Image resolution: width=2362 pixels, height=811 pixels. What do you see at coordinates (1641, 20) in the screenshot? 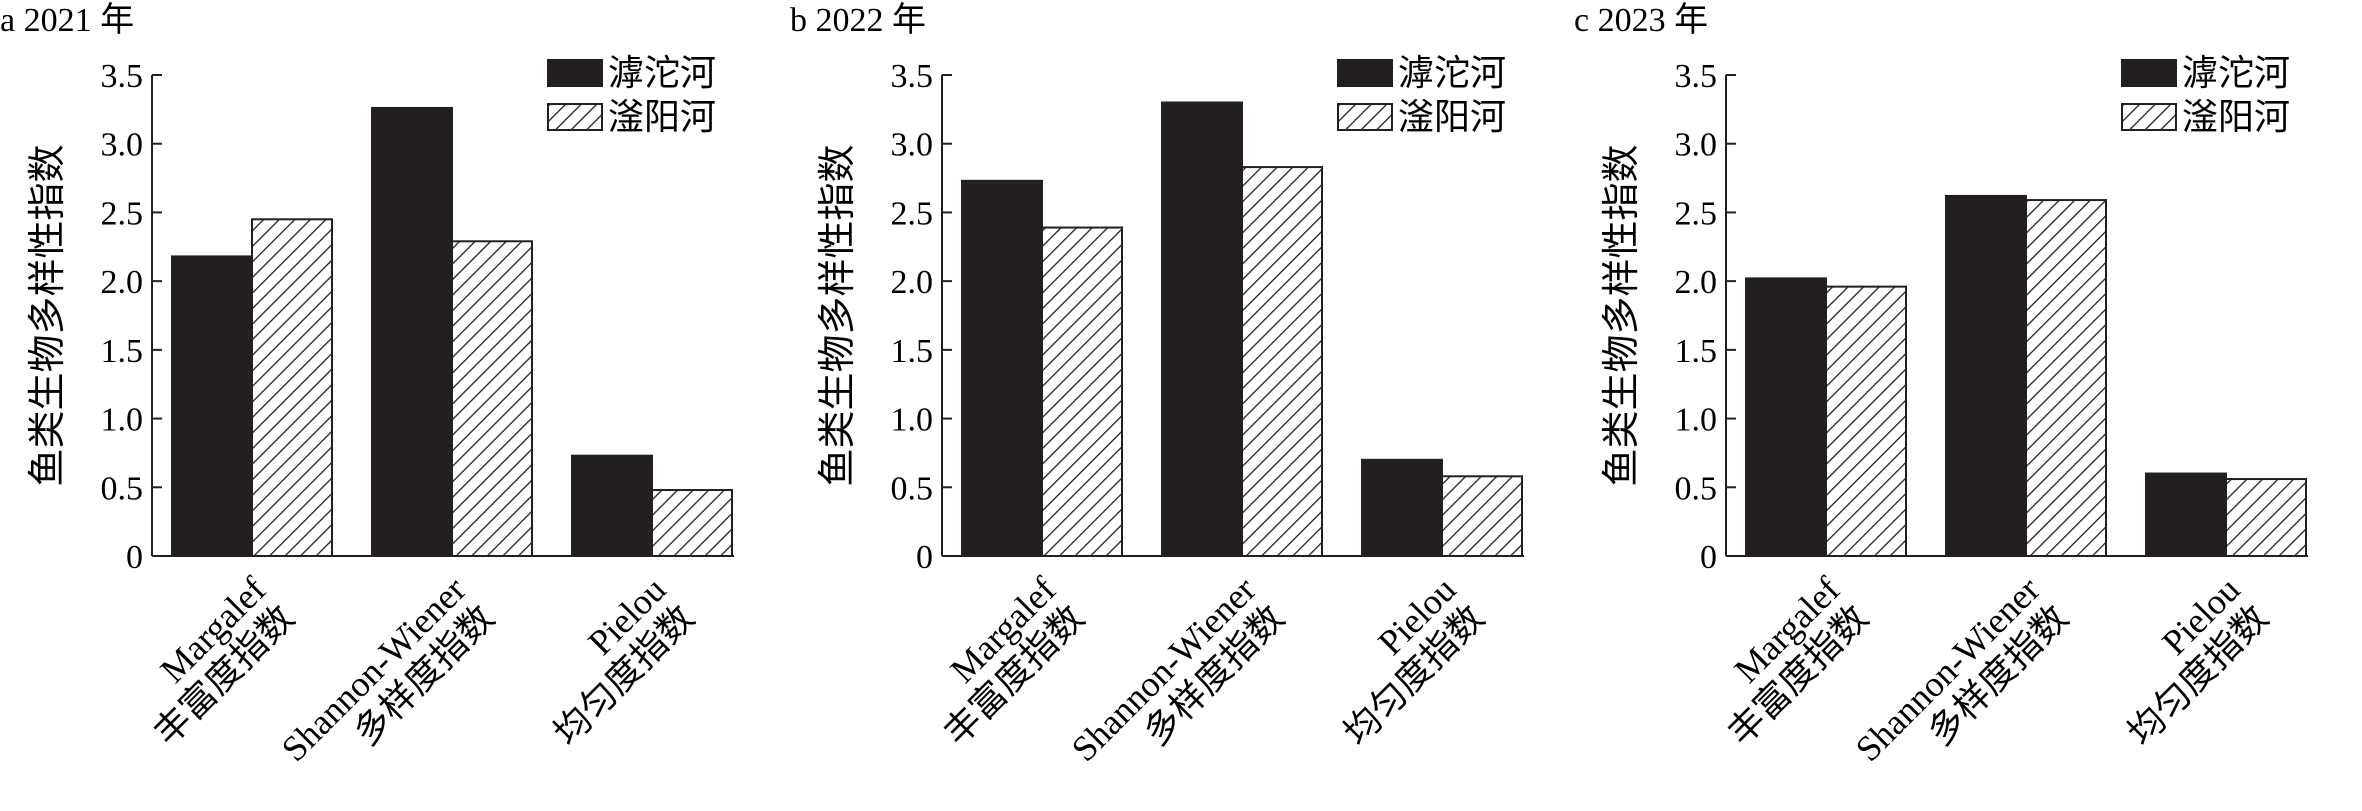
I see `chart-title: c 2023 年` at bounding box center [1641, 20].